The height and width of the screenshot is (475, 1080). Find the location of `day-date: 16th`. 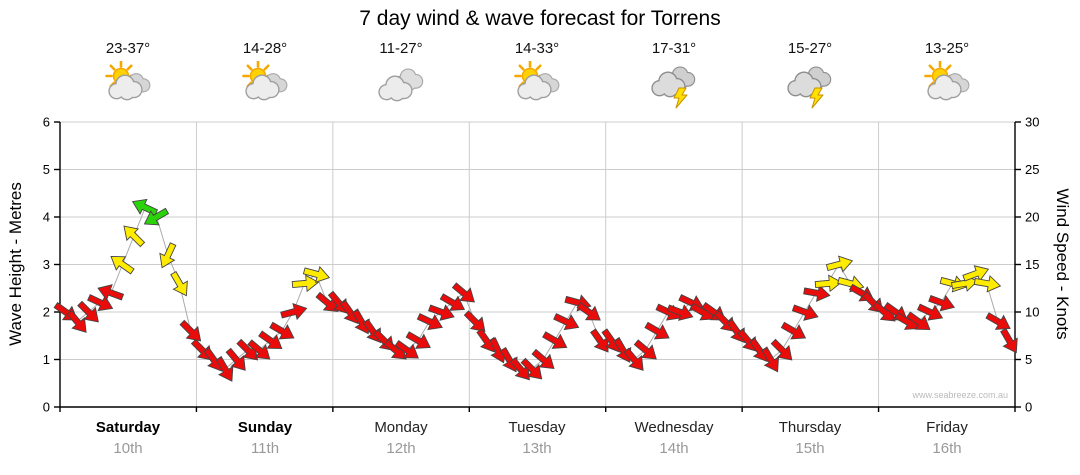

day-date: 16th is located at coordinates (947, 448).